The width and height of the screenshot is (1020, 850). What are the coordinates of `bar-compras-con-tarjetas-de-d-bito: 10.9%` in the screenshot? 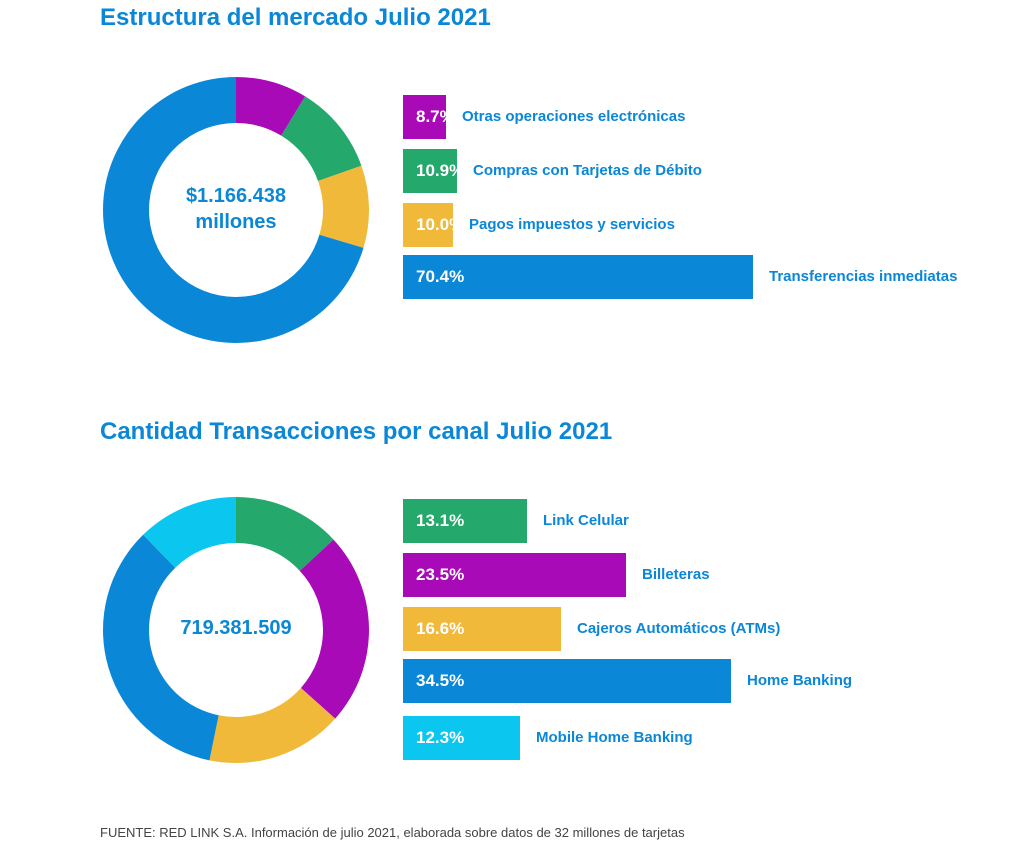 It's located at (433, 171).